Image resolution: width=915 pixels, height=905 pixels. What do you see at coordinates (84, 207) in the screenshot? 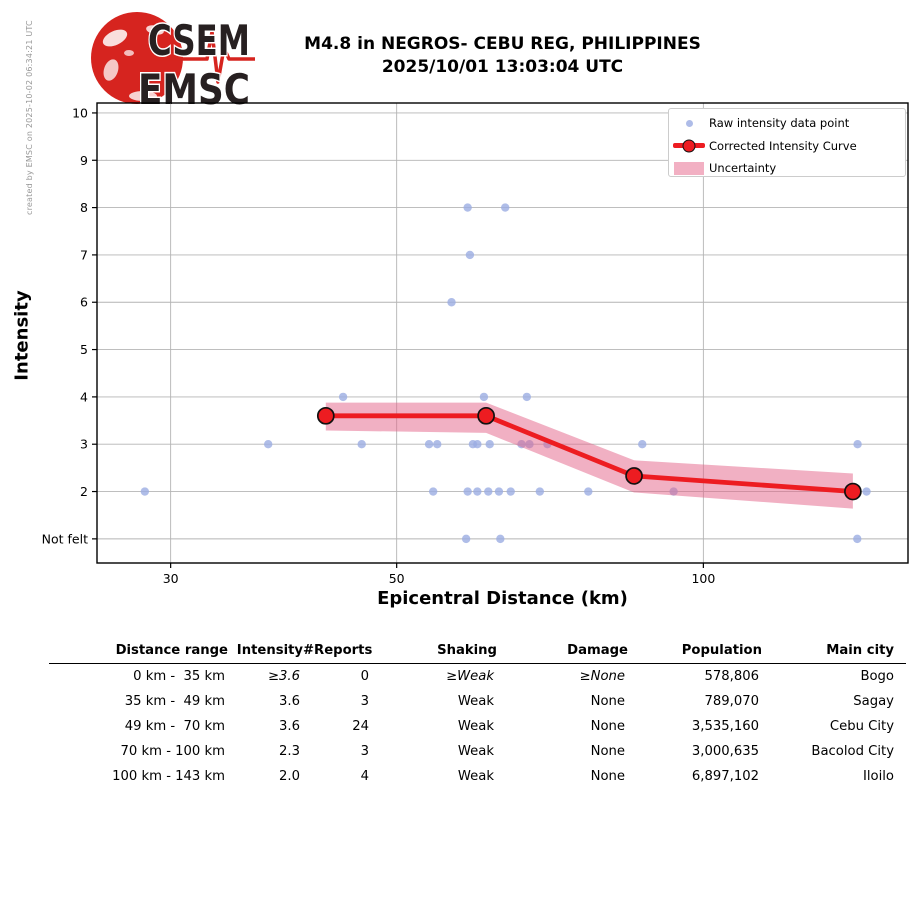
I see `y-tick-label: 8` at bounding box center [84, 207].